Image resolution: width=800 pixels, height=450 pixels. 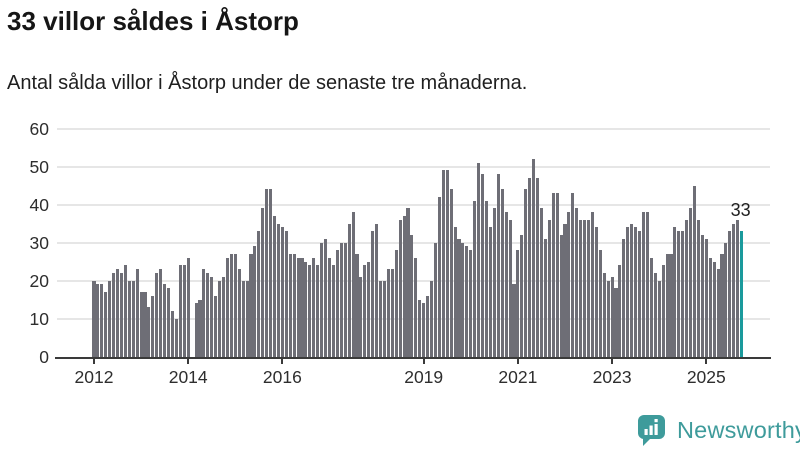 What do you see at coordinates (39, 281) in the screenshot?
I see `y-axis-label: 20` at bounding box center [39, 281].